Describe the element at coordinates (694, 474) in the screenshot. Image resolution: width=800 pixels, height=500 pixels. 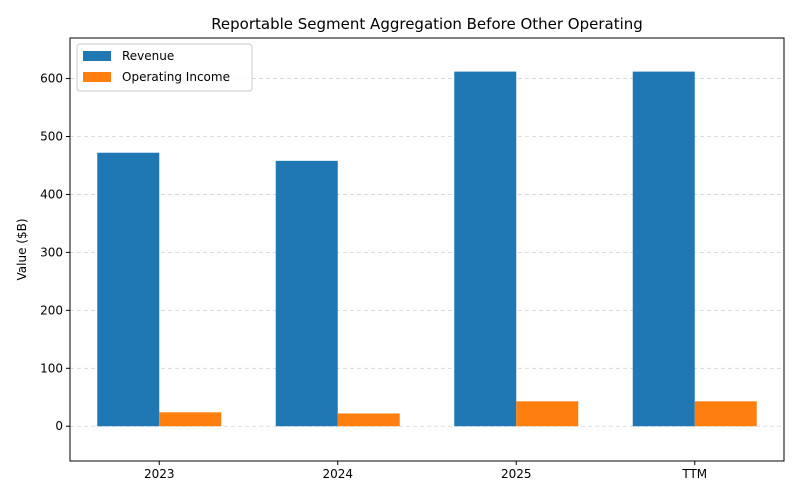
I see `x-tick-label-ttm: TTM` at that location.